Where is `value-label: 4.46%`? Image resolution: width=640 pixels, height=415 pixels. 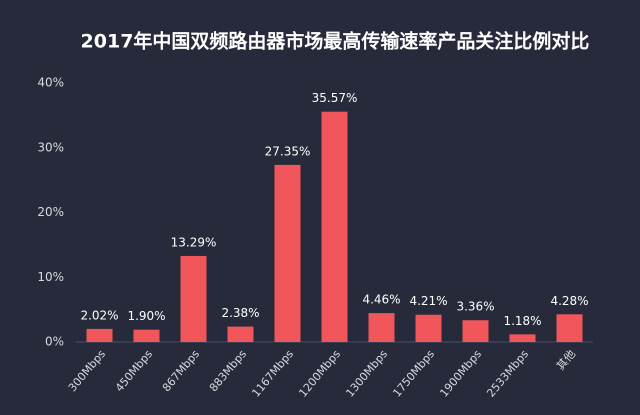
value-label: 4.46% is located at coordinates (381, 300).